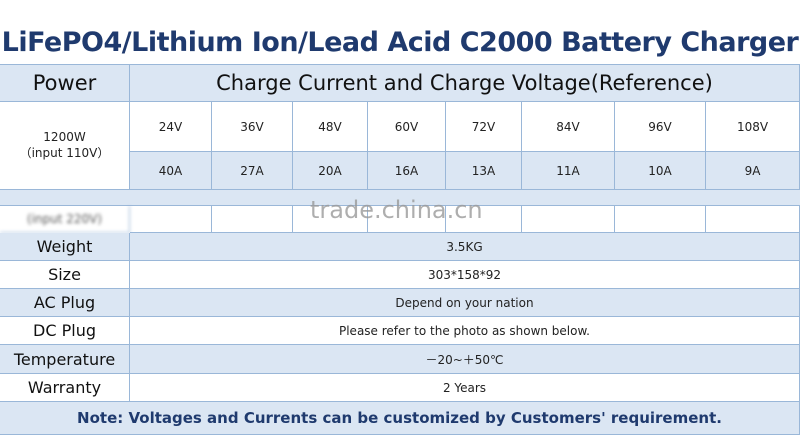  Describe the element at coordinates (660, 171) in the screenshot. I see `current-cell: 10A` at that location.